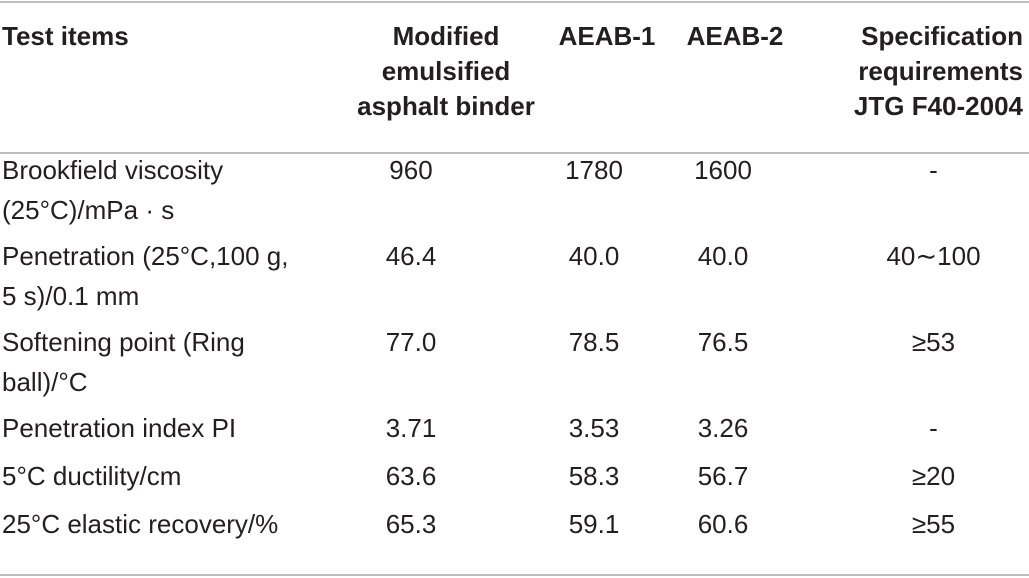 The width and height of the screenshot is (1029, 578). Describe the element at coordinates (594, 256) in the screenshot. I see `cell-aeab-1: 40.0` at that location.